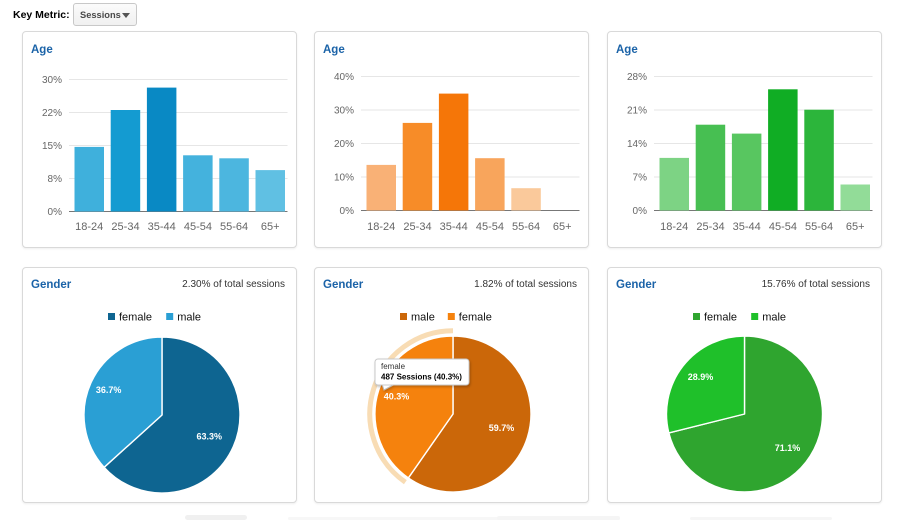 The image size is (900, 520). Describe the element at coordinates (502, 428) in the screenshot. I see `svg-text: 59.7%` at that location.